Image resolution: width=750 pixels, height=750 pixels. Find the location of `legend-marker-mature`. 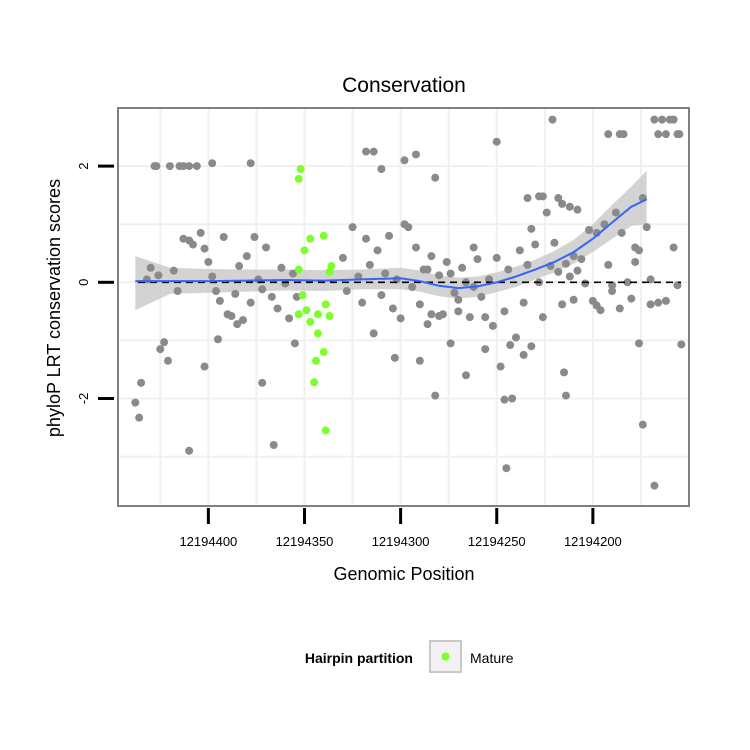

legend-marker-mature is located at coordinates (445, 656).